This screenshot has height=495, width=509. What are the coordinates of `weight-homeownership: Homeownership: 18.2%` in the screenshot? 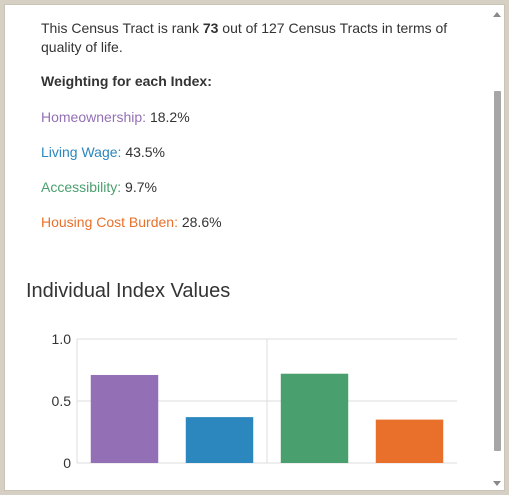 It's located at (115, 117).